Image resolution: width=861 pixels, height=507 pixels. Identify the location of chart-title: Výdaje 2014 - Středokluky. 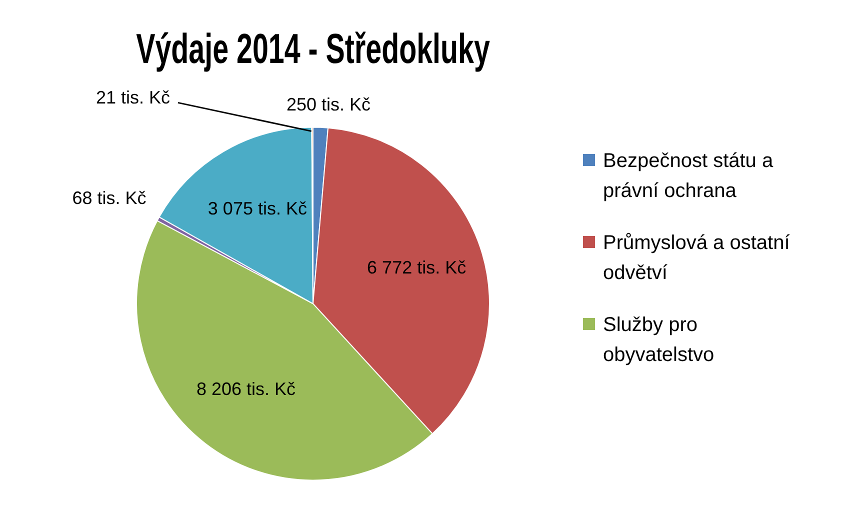
(313, 48).